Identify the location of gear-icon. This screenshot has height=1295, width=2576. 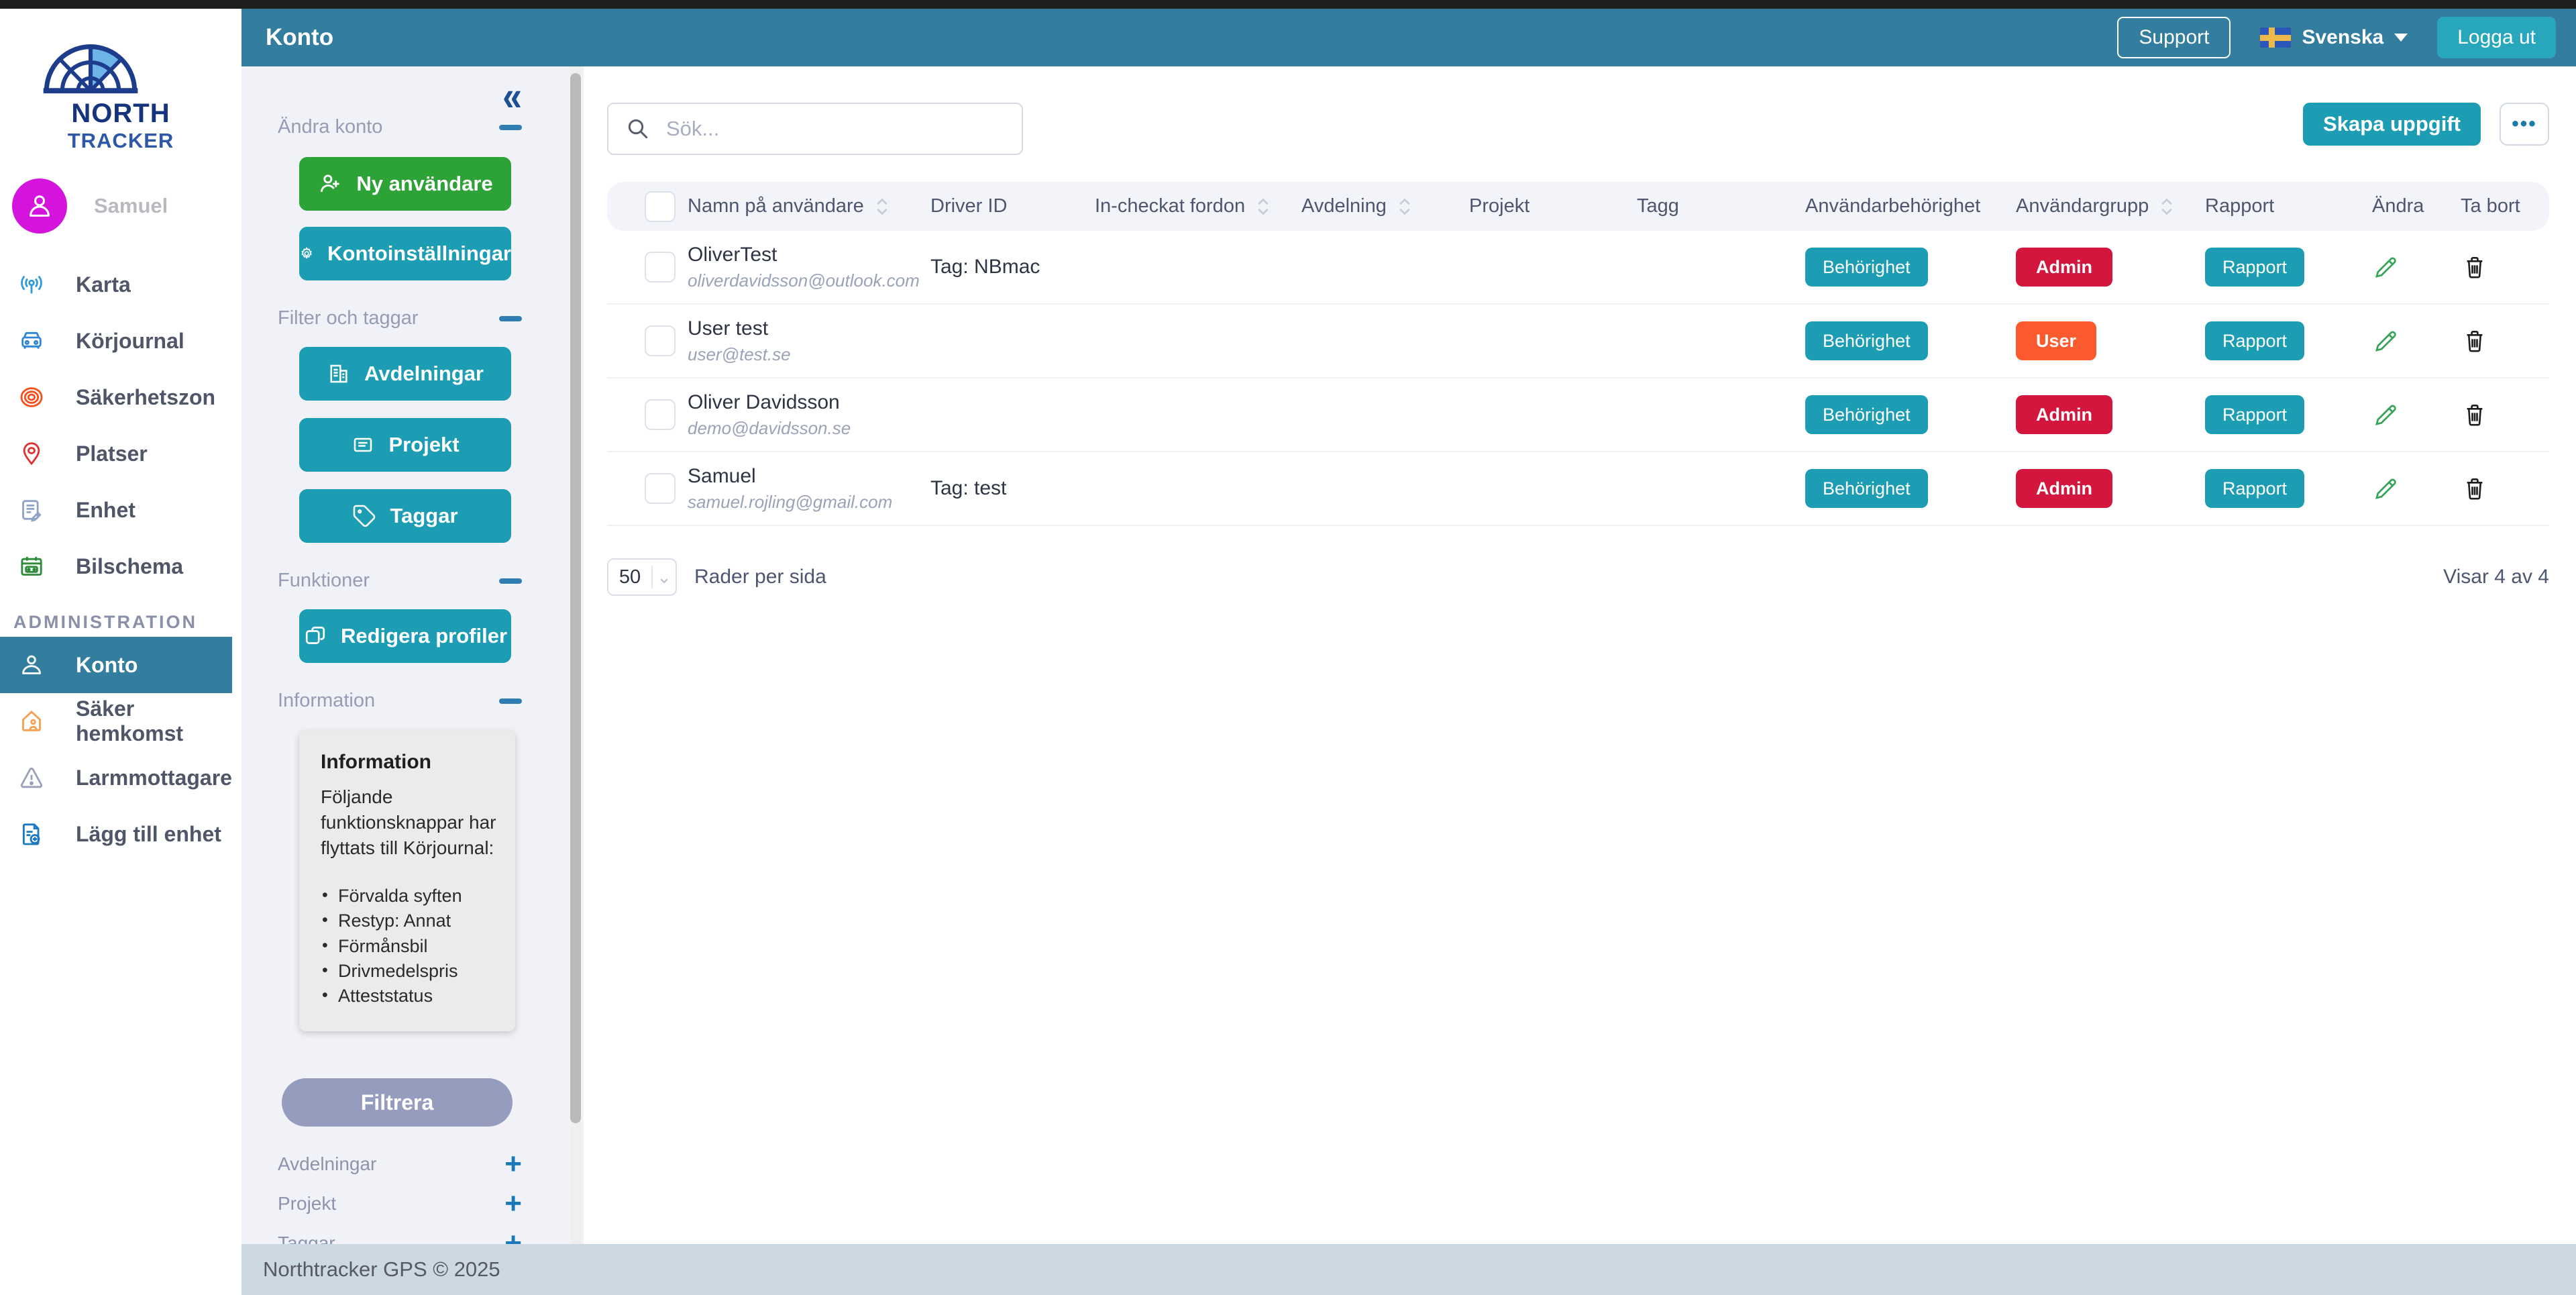
(306, 253).